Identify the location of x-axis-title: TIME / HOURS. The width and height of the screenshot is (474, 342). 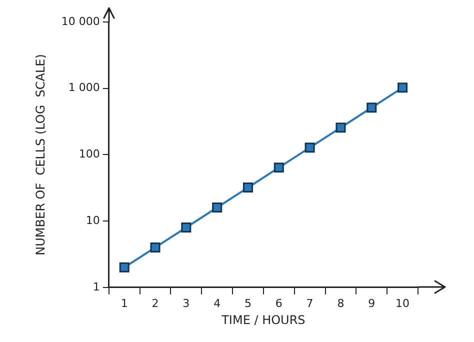
(263, 319).